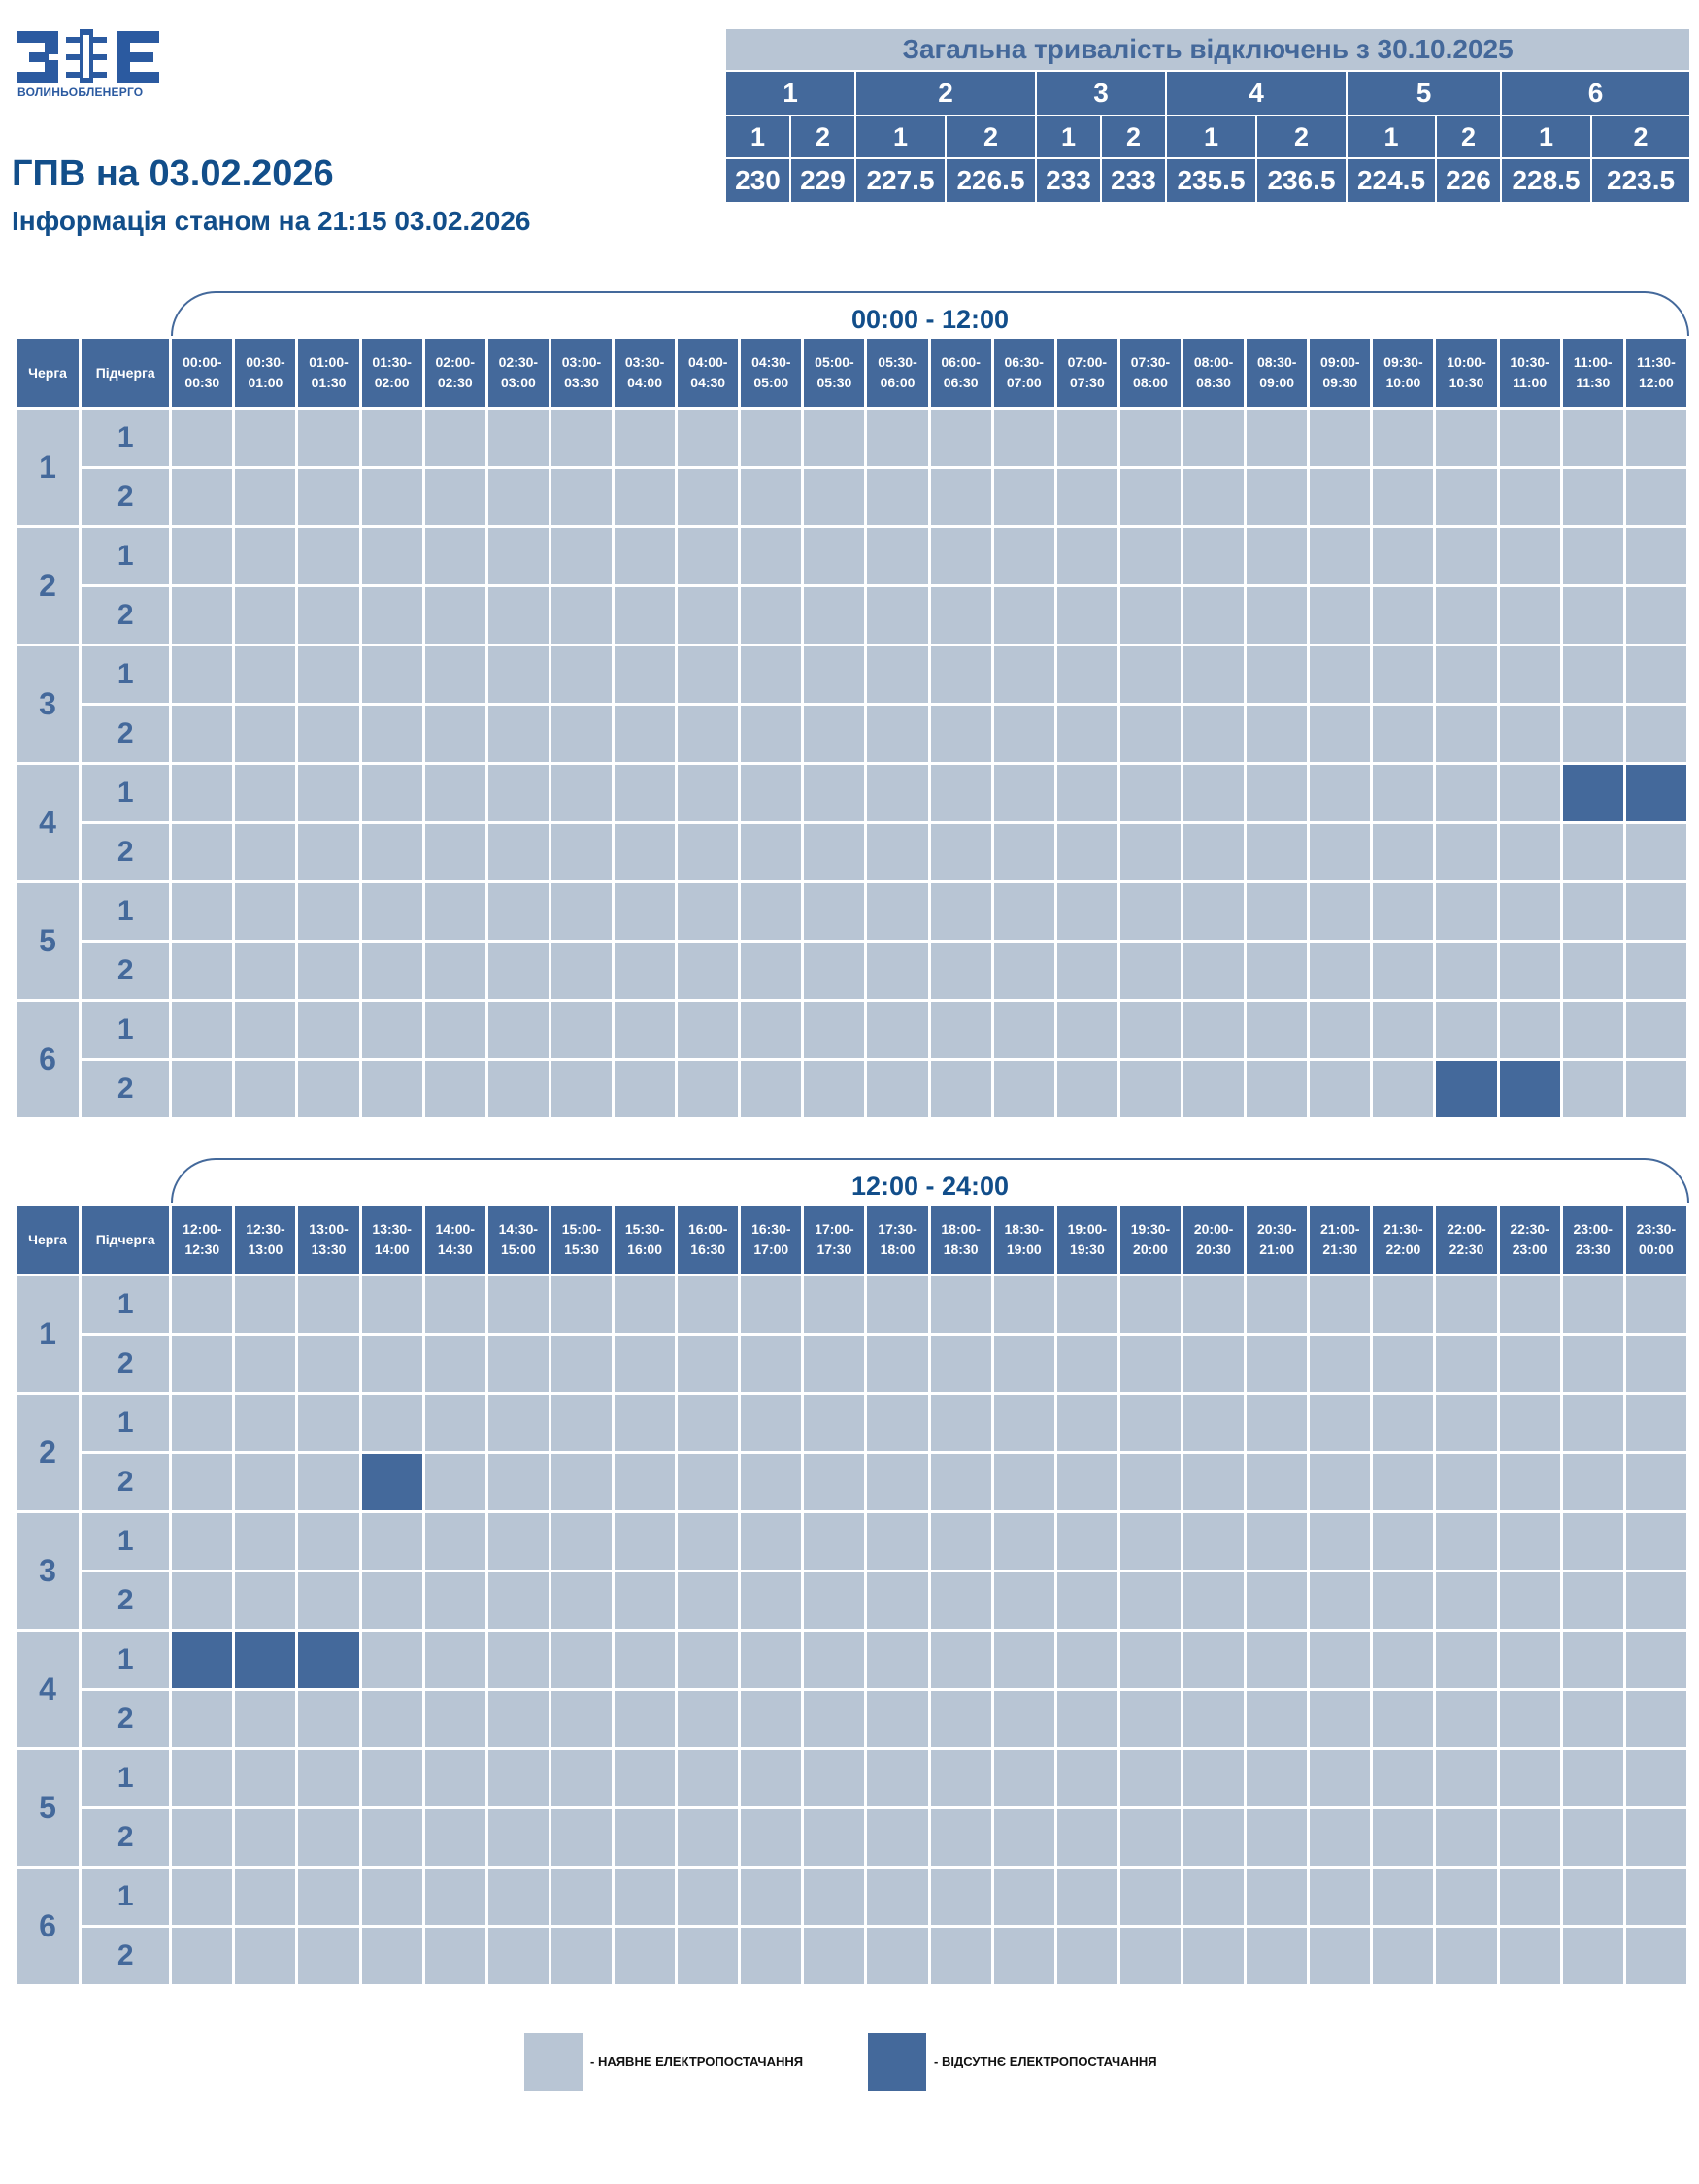  Describe the element at coordinates (1023, 373) in the screenshot. I see `time-slot-header: 06:30- 07:00` at that location.